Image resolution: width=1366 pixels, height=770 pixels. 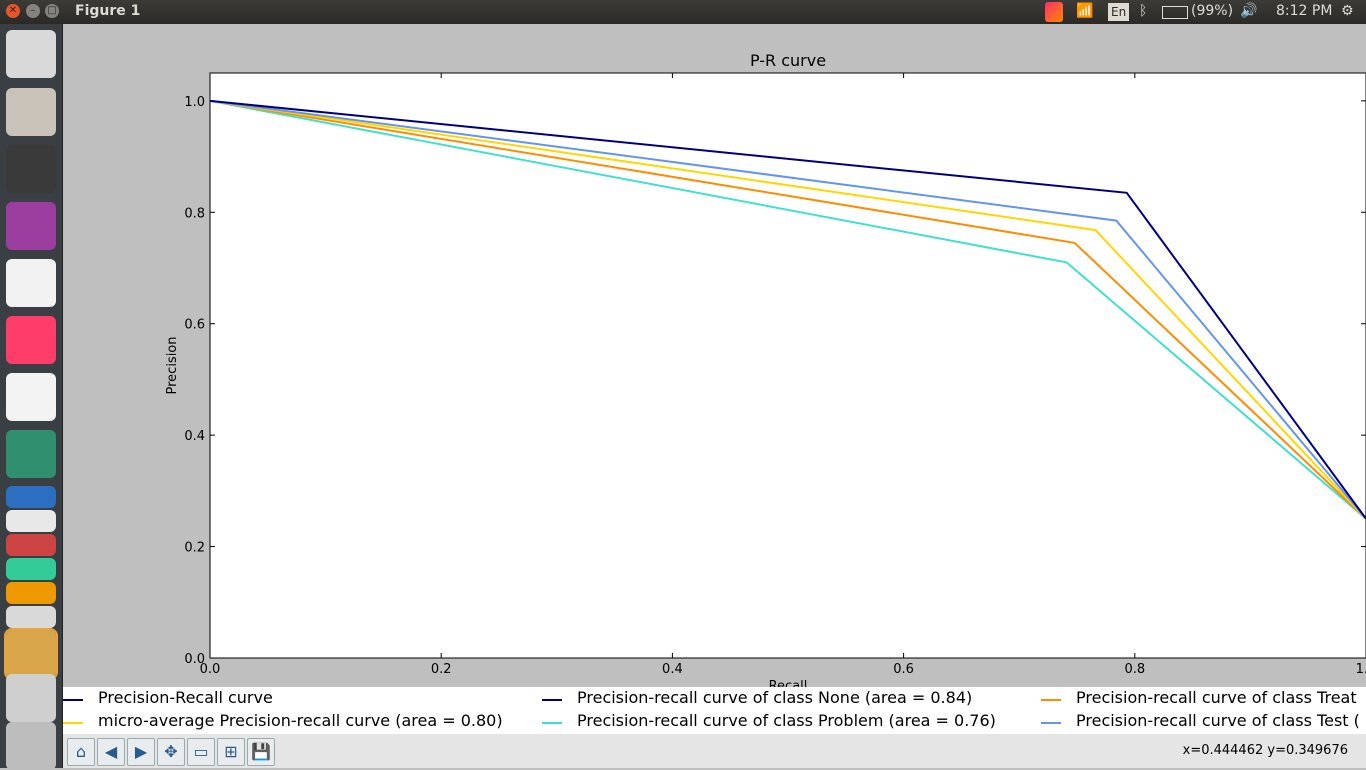 What do you see at coordinates (261, 752) in the screenshot?
I see `save-icon: 💾` at bounding box center [261, 752].